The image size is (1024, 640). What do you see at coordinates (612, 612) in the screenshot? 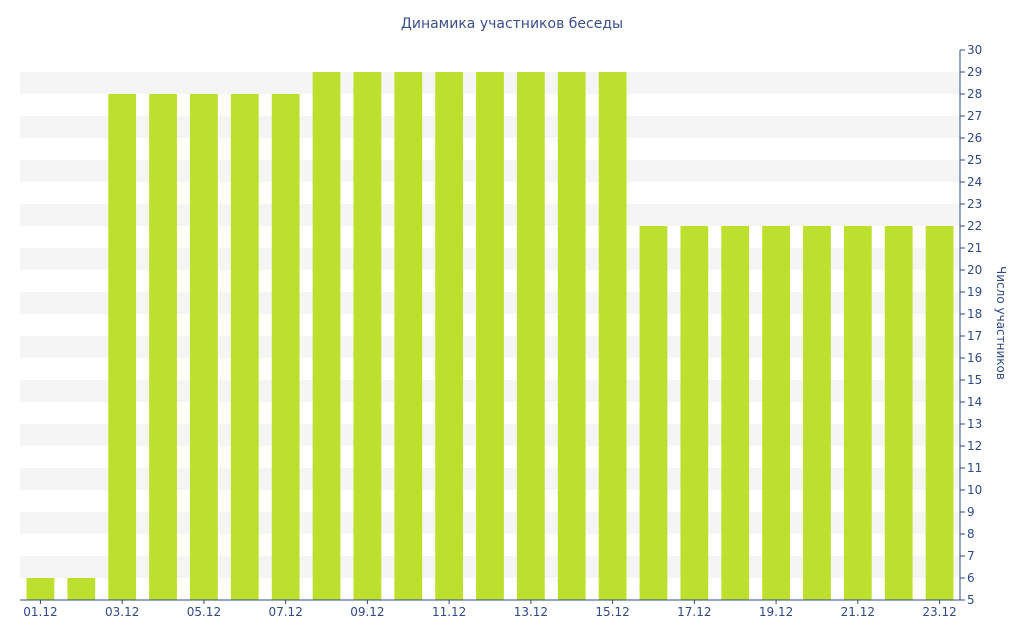
I see `x-tick-label: 15.12` at bounding box center [612, 612].